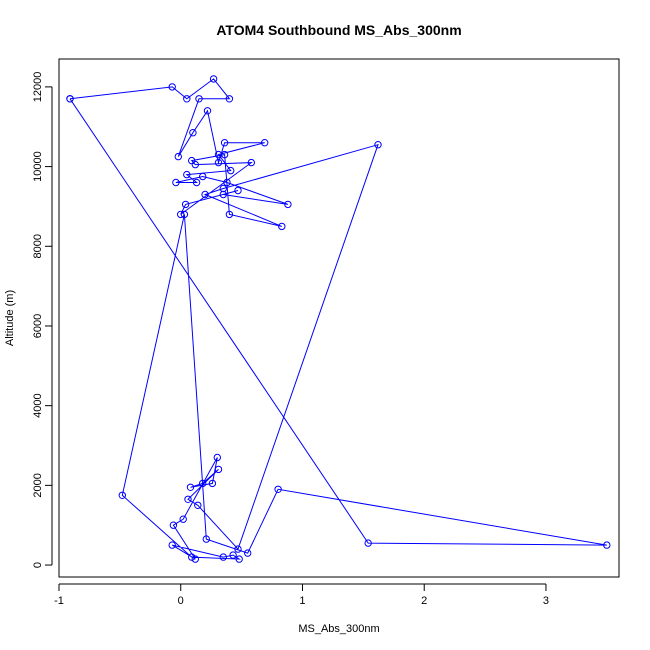 The image size is (650, 650). Describe the element at coordinates (38, 326) in the screenshot. I see `y-tick-label: 6000` at that location.